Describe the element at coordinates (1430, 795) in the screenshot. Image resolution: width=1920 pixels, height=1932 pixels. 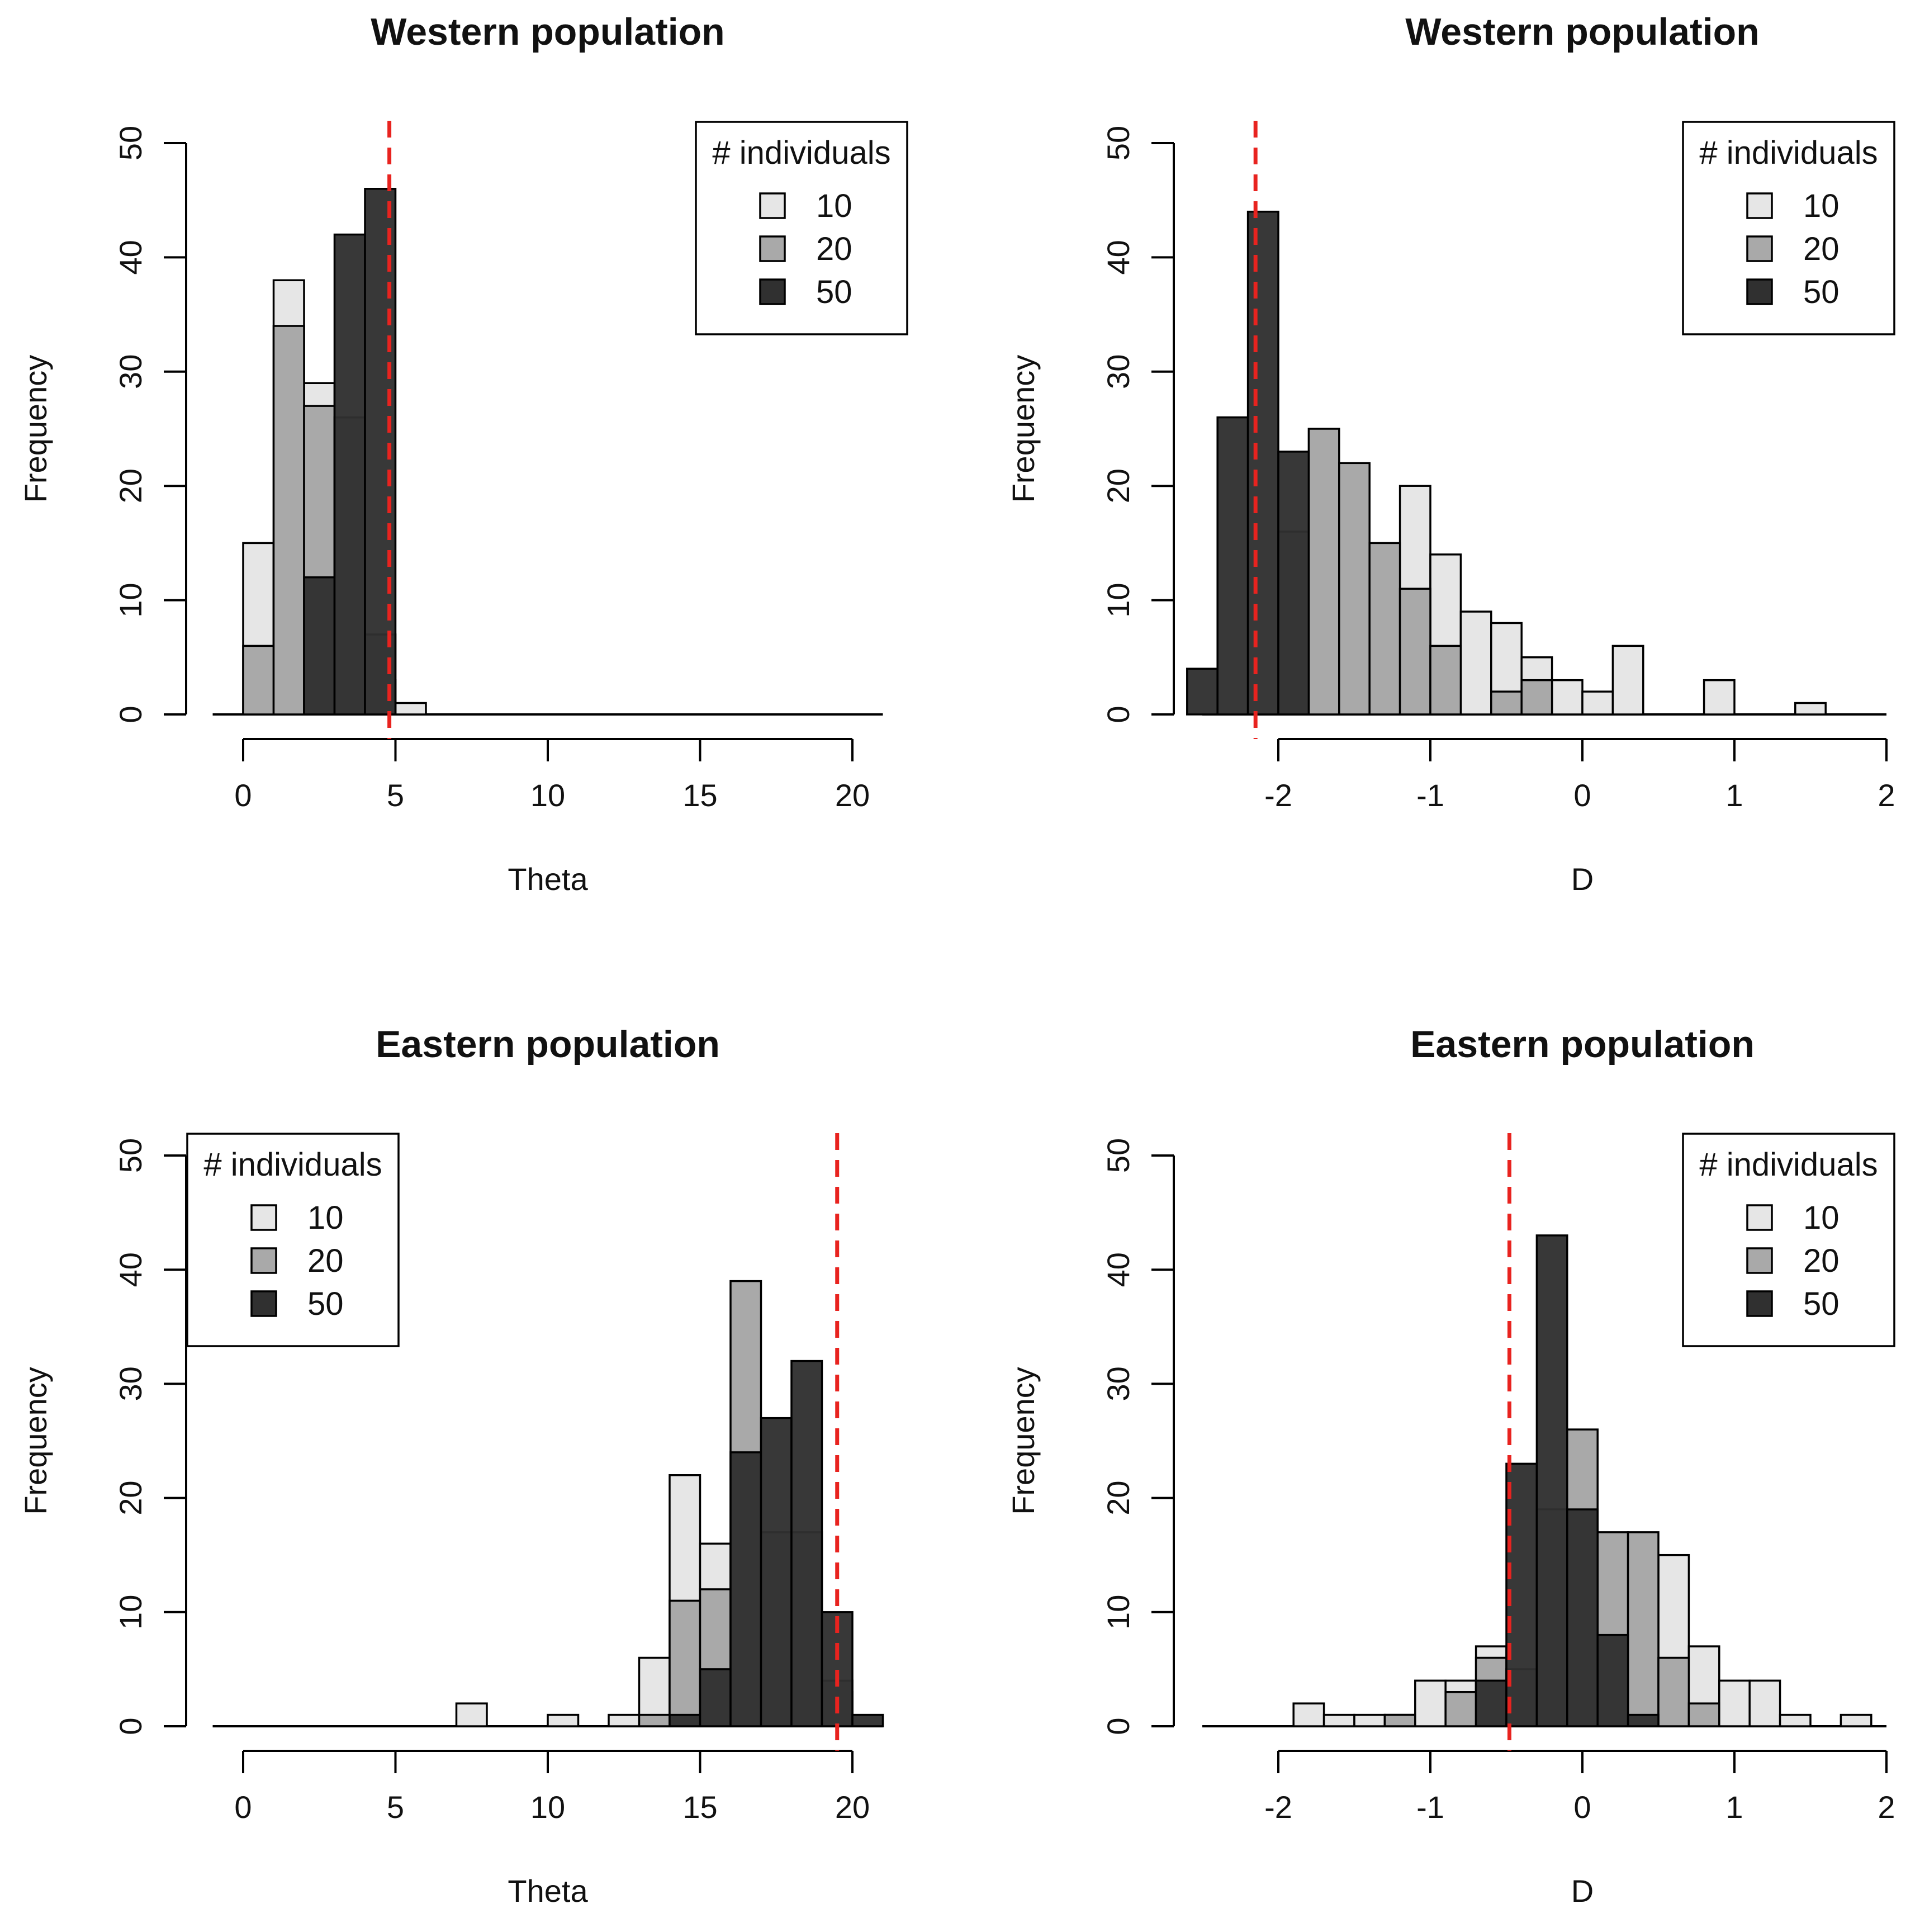
I see `x-tick-label: -1` at that location.